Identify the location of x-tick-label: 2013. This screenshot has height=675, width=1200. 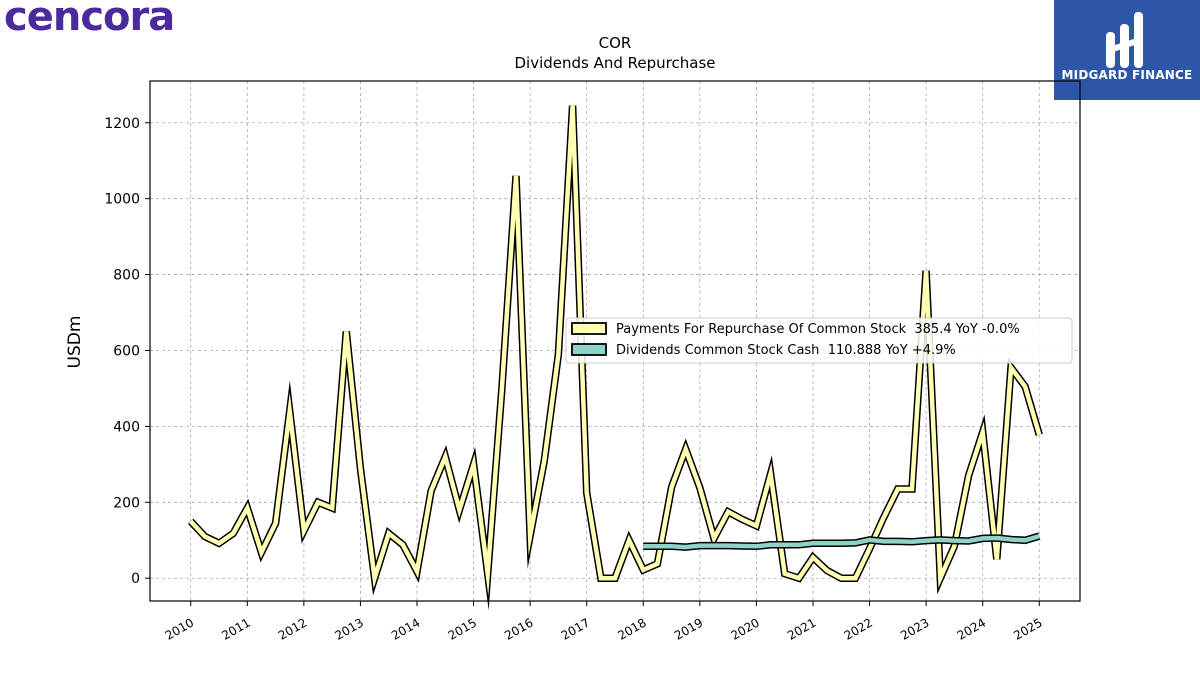
(348, 628).